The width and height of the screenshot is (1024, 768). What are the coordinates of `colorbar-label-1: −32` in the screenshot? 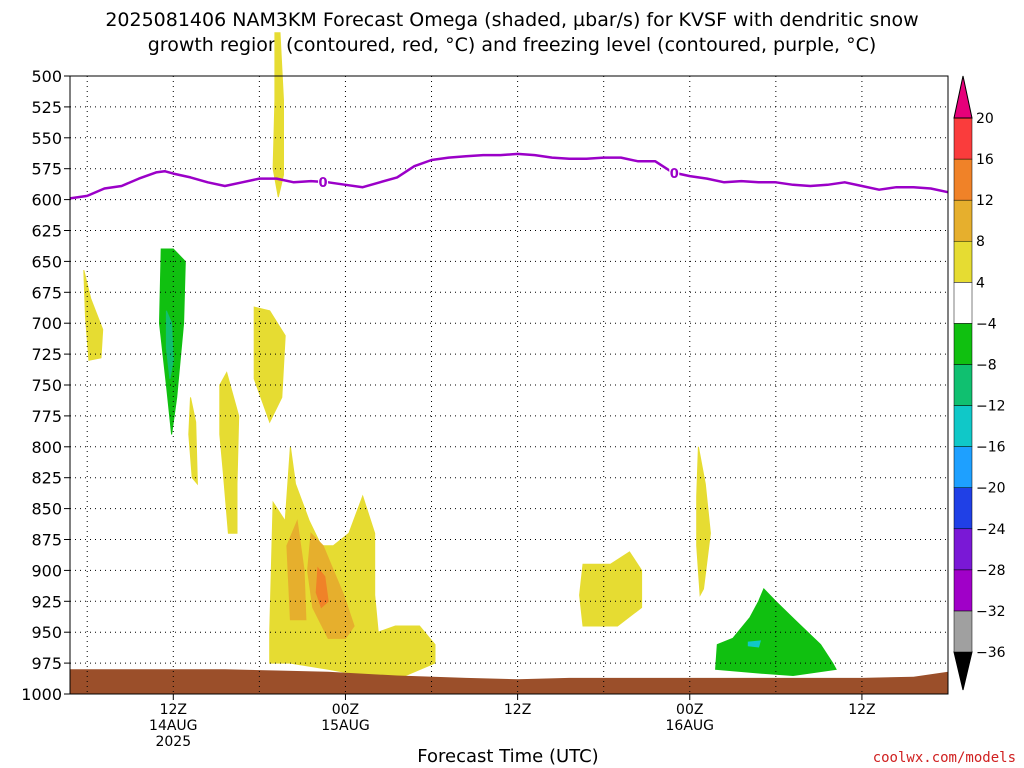 It's located at (991, 612).